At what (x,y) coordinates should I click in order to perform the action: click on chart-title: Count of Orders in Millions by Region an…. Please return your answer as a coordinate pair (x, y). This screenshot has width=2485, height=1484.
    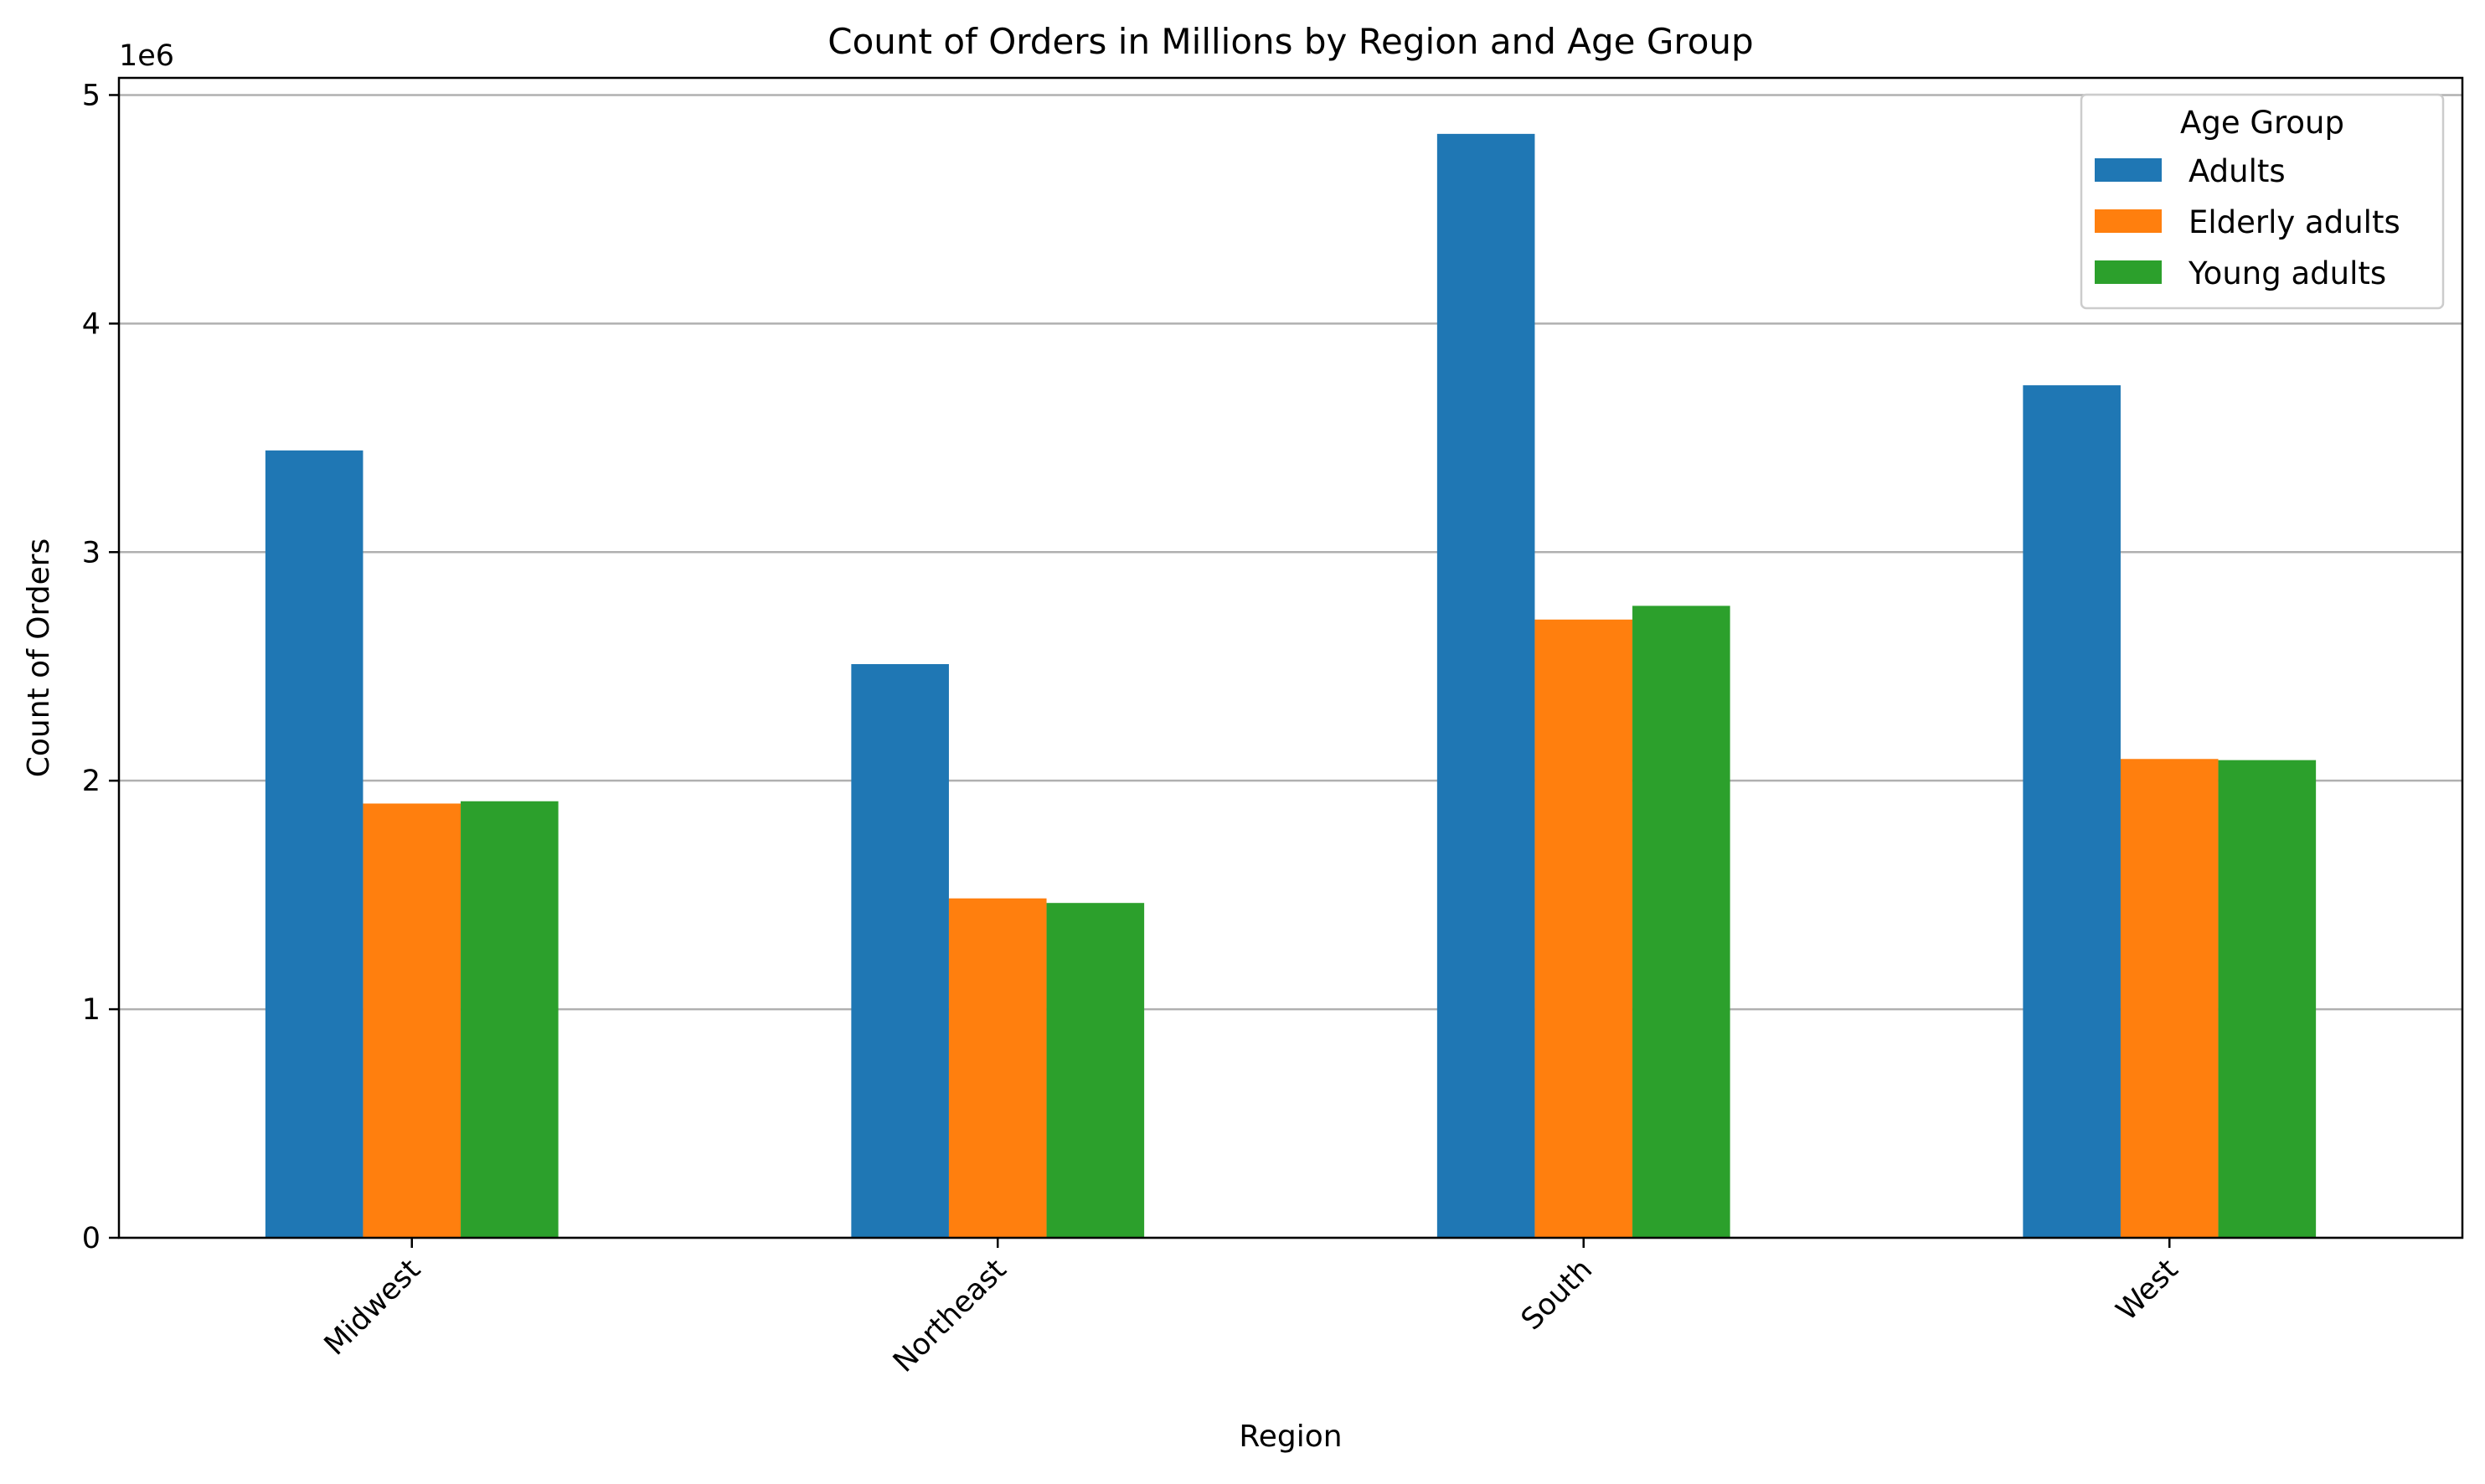
    Looking at the image, I should click on (1290, 41).